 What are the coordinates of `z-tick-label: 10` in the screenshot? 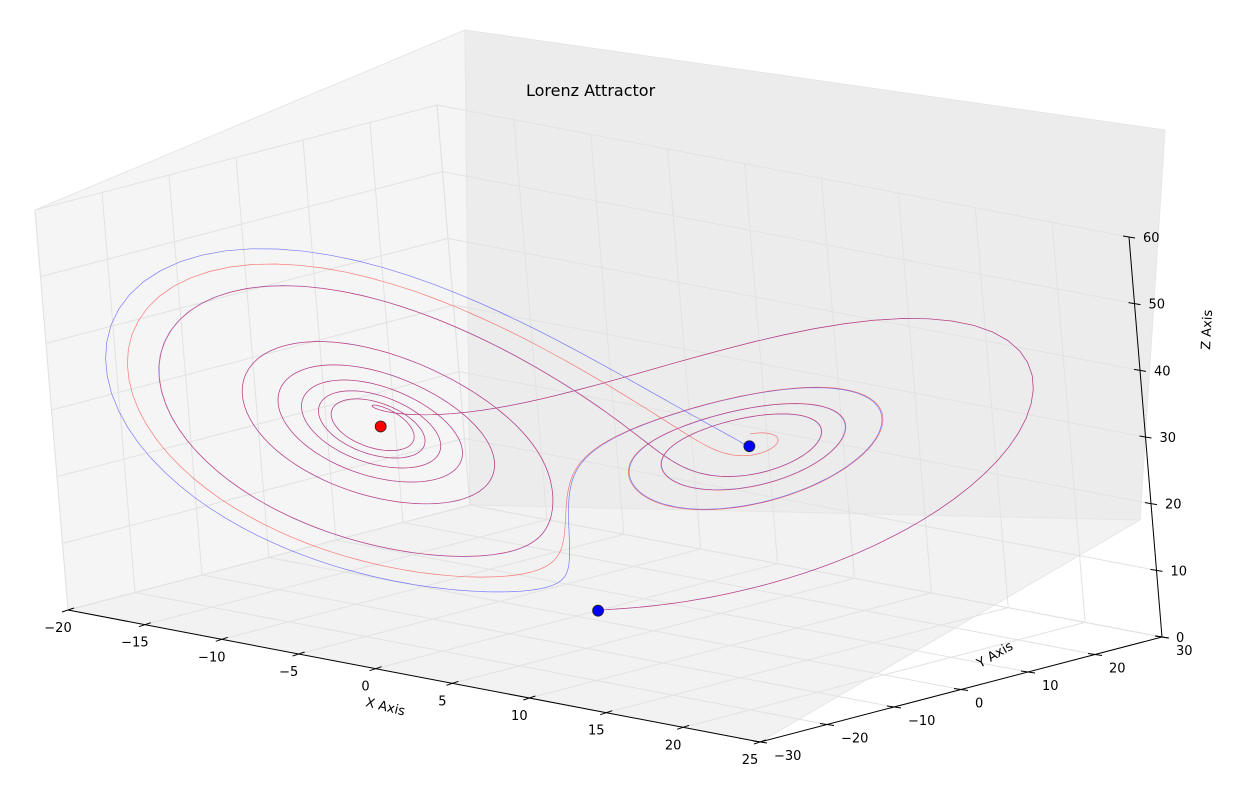 It's located at (1179, 571).